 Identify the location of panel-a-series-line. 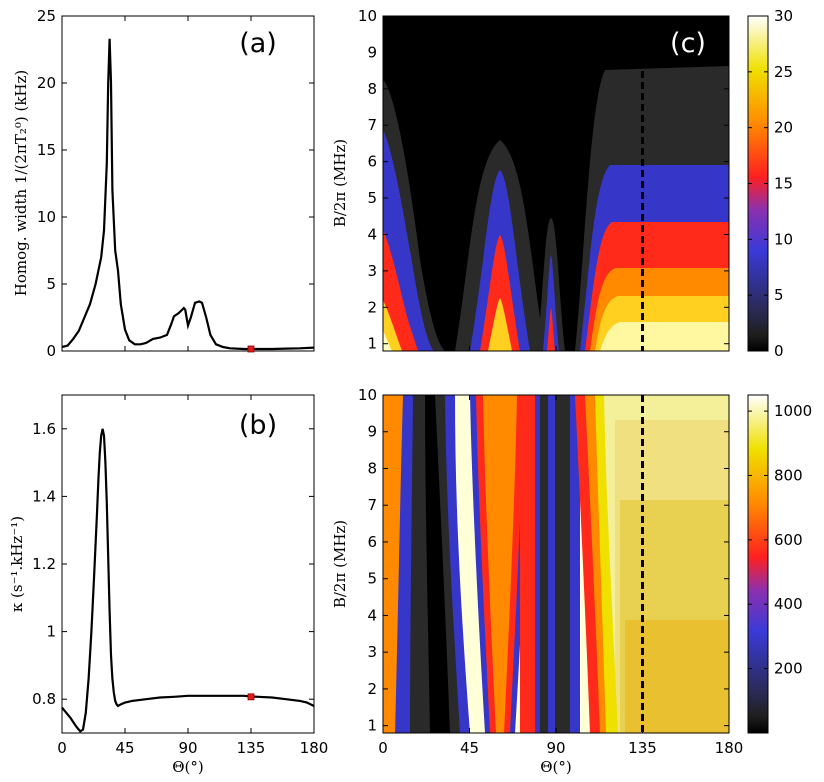
(188, 194).